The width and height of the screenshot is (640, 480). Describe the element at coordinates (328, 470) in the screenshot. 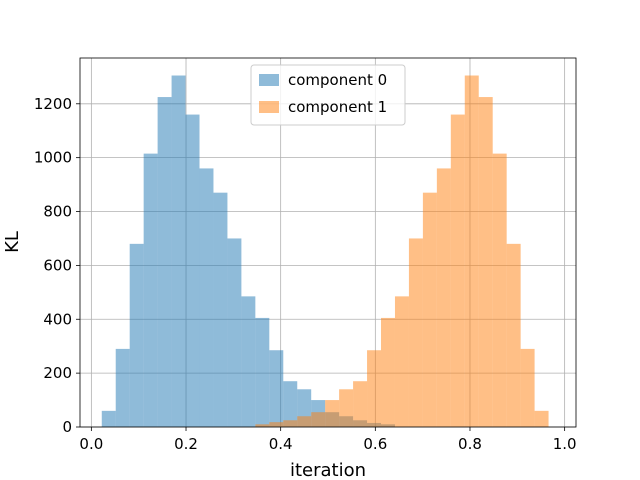

I see `x-axis-label: iteration` at that location.